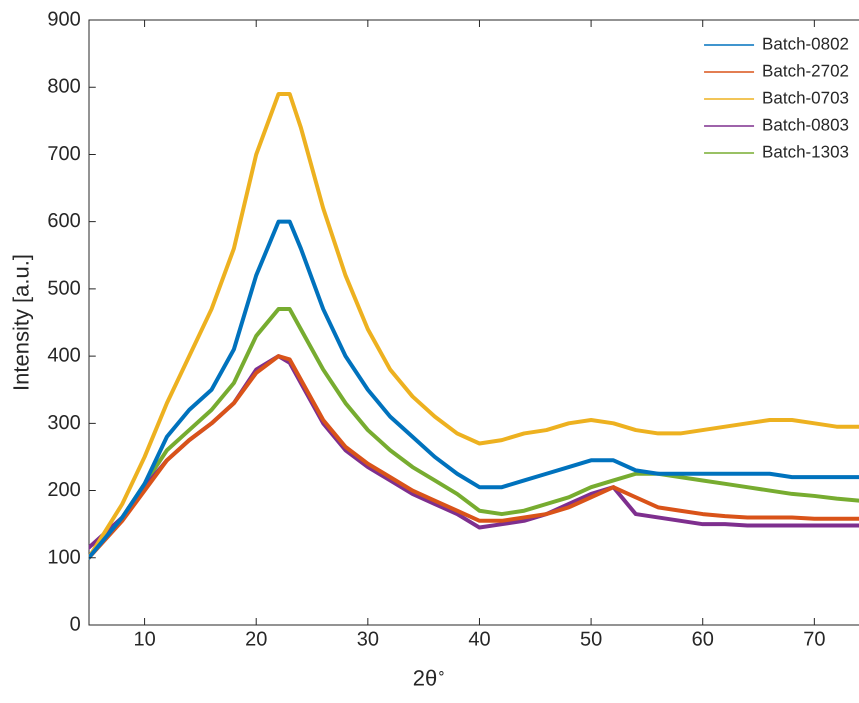 This screenshot has height=703, width=859. What do you see at coordinates (64, 490) in the screenshot?
I see `y-tick-label: 200` at bounding box center [64, 490].